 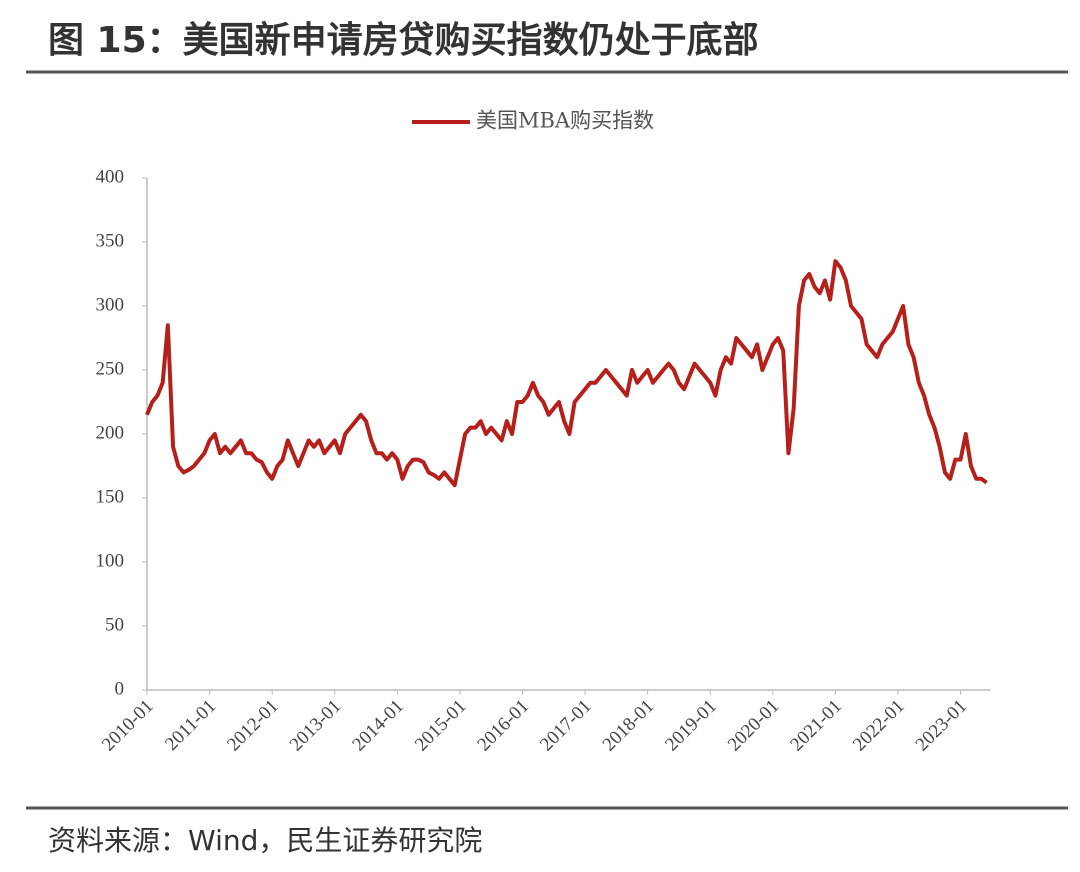 What do you see at coordinates (110, 240) in the screenshot?
I see `y-tick-label: 350` at bounding box center [110, 240].